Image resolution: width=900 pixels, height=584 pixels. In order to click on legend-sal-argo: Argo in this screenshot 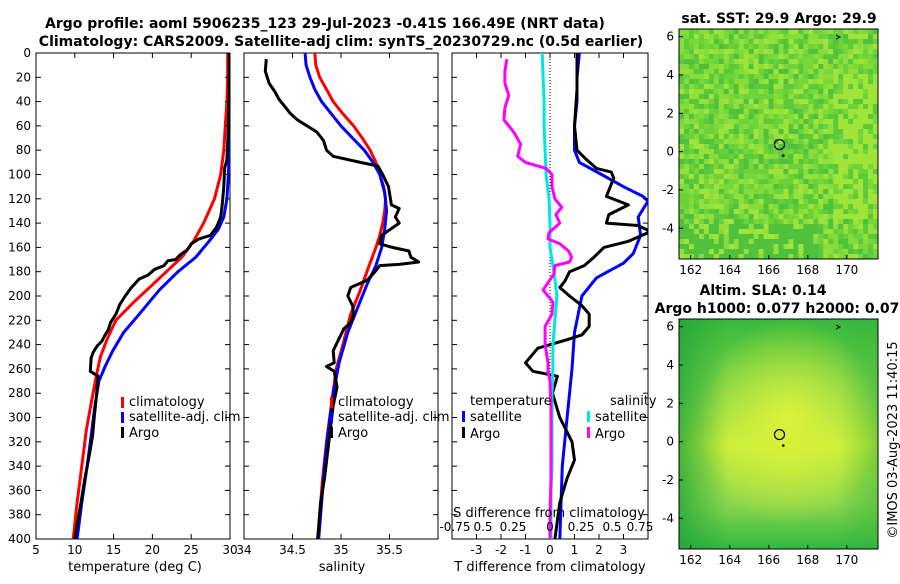, I will do `click(610, 434)`.